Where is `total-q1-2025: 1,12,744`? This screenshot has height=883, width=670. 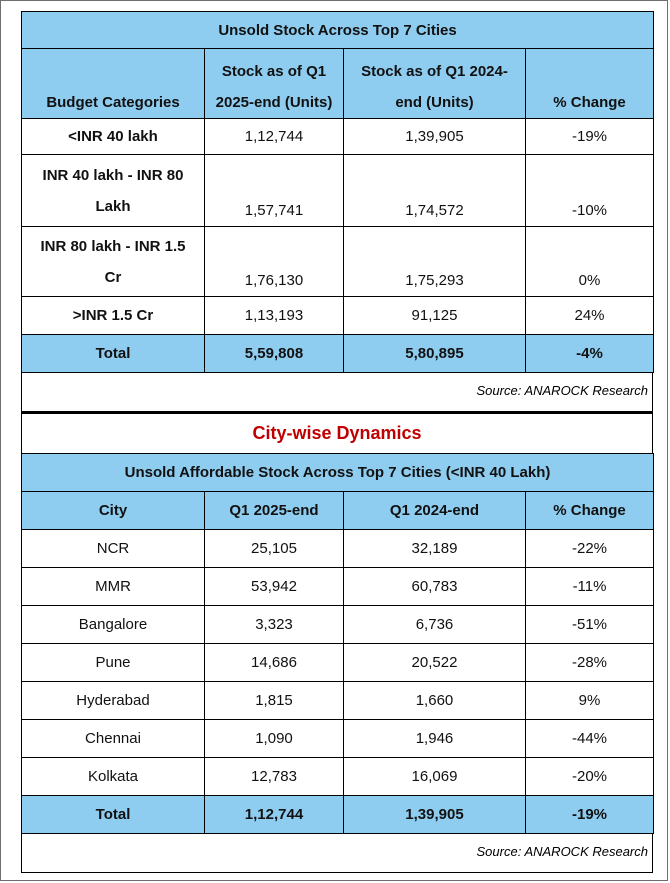 total-q1-2025: 1,12,744 is located at coordinates (274, 814).